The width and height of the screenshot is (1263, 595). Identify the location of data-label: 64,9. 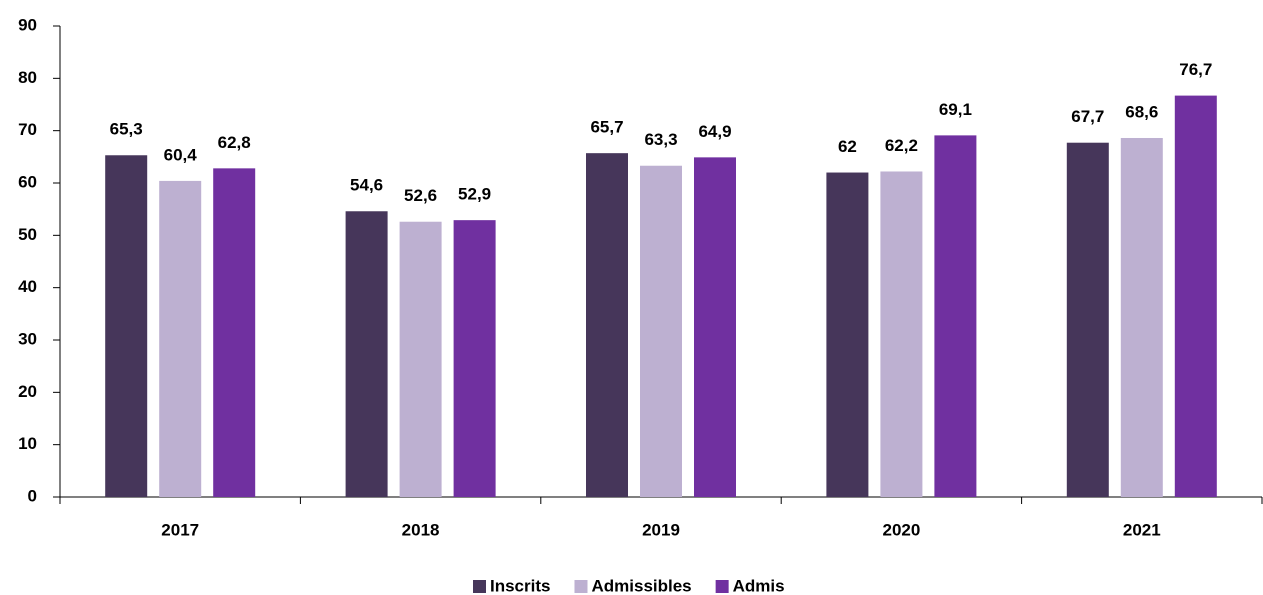
(714, 131).